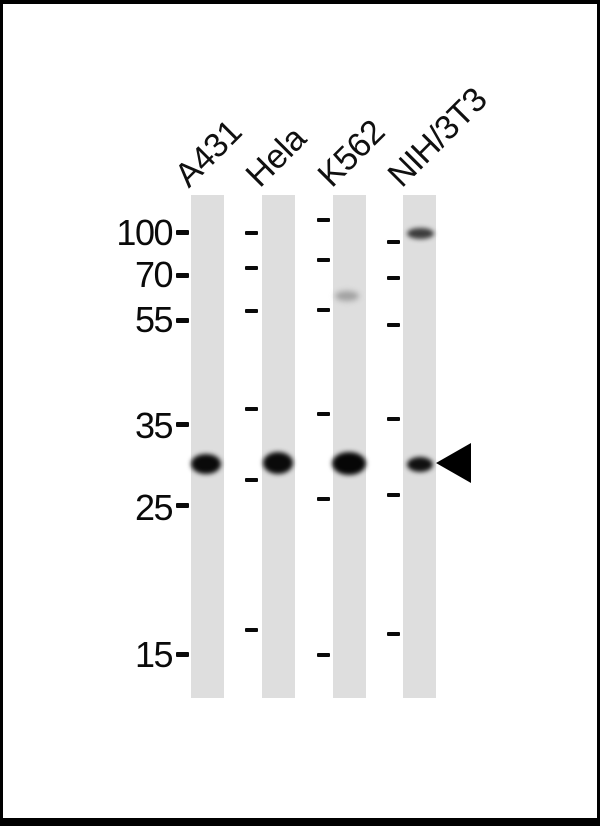 This screenshot has height=826, width=600. What do you see at coordinates (144, 232) in the screenshot?
I see `mw-label-100: 100` at bounding box center [144, 232].